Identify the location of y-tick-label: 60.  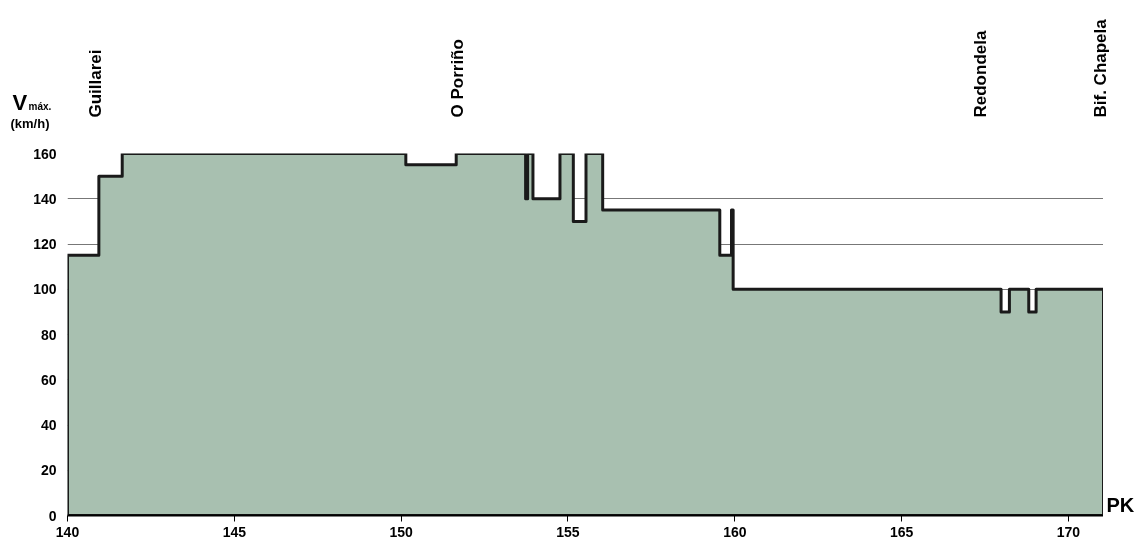
(48, 379).